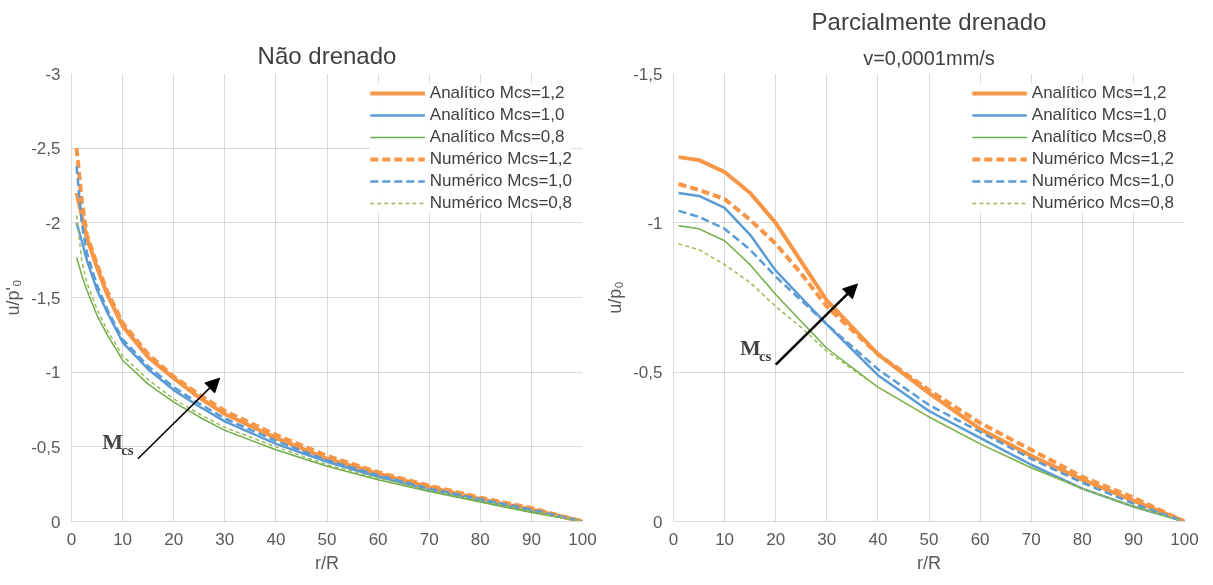 The width and height of the screenshot is (1213, 585). What do you see at coordinates (53, 74) in the screenshot?
I see `y-tick-label: -3` at bounding box center [53, 74].